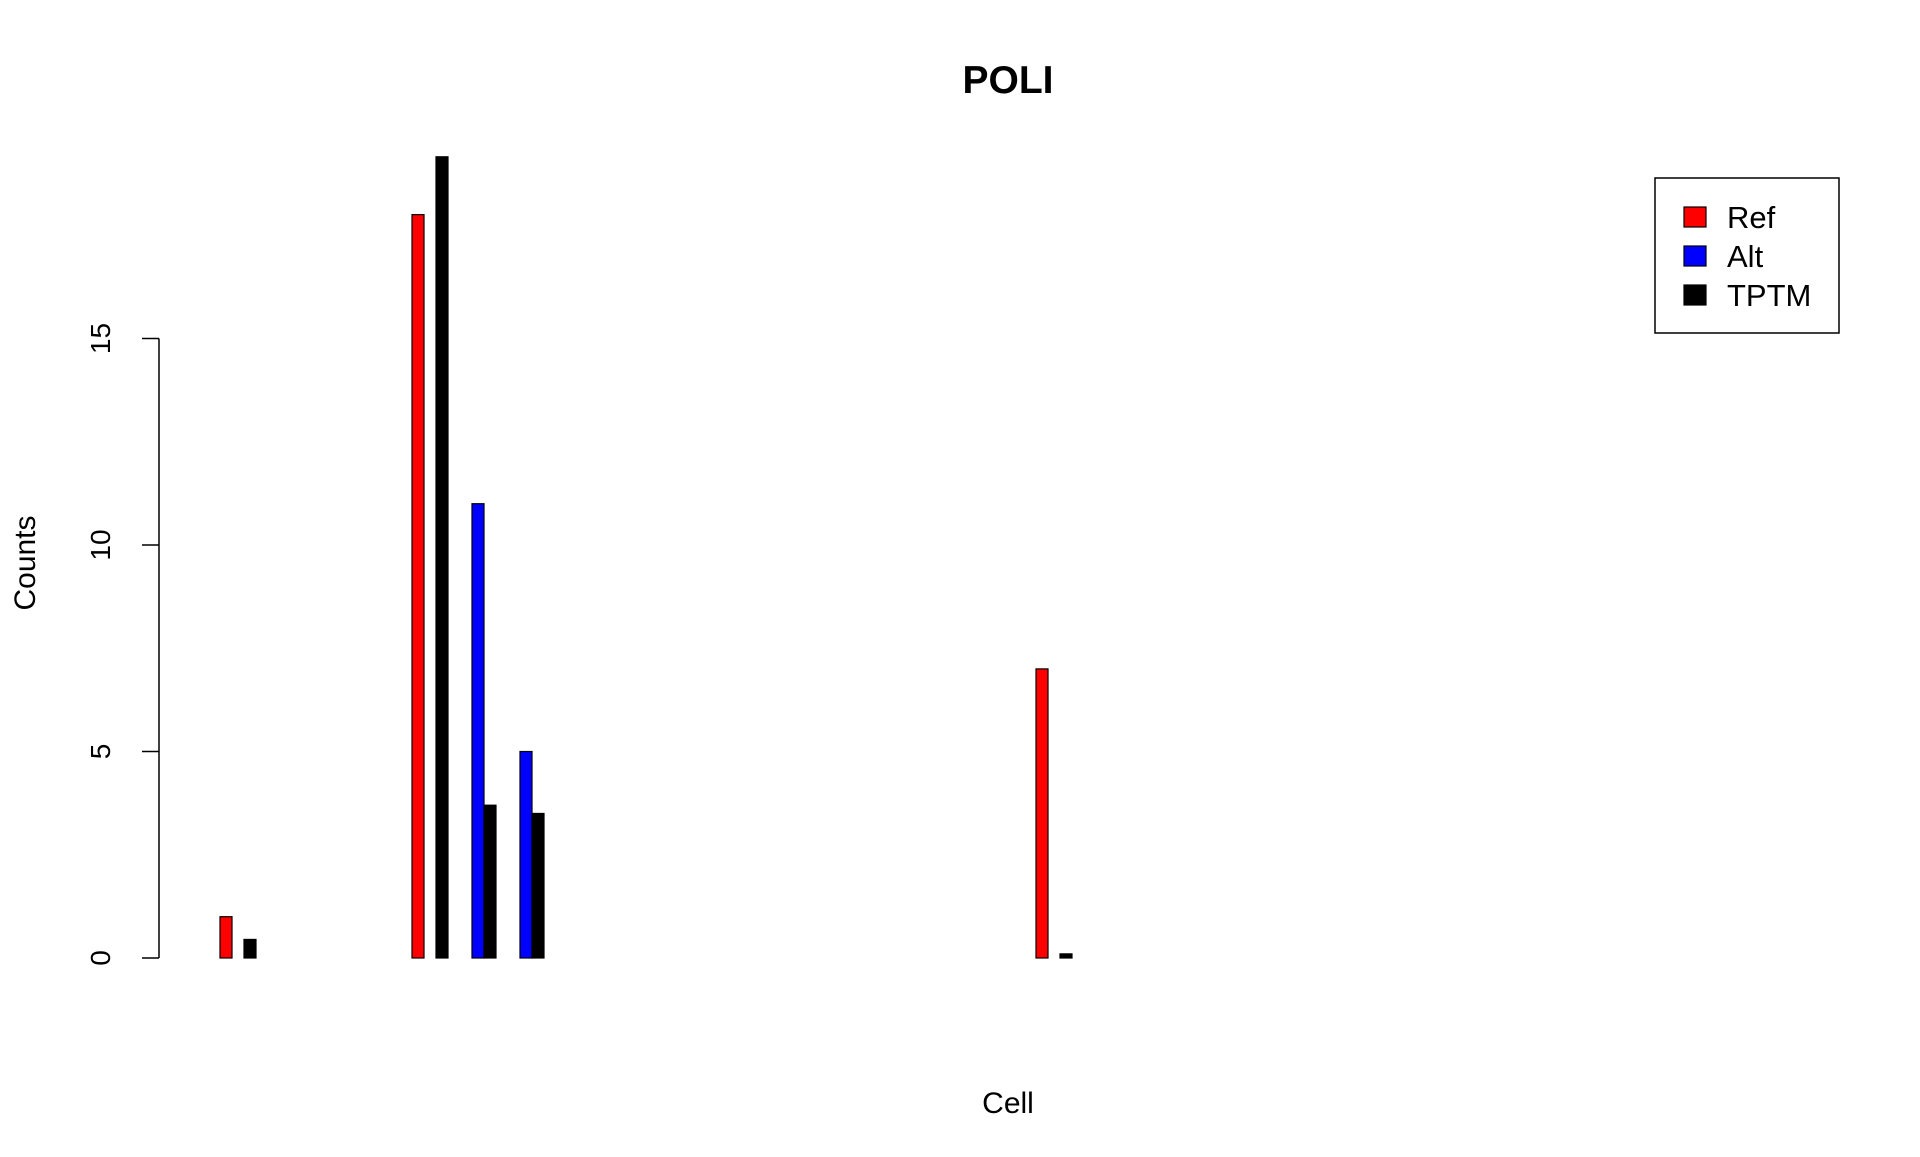 The width and height of the screenshot is (1920, 1157). What do you see at coordinates (122, 644) in the screenshot?
I see `y-axis: 0 5 10 15` at bounding box center [122, 644].